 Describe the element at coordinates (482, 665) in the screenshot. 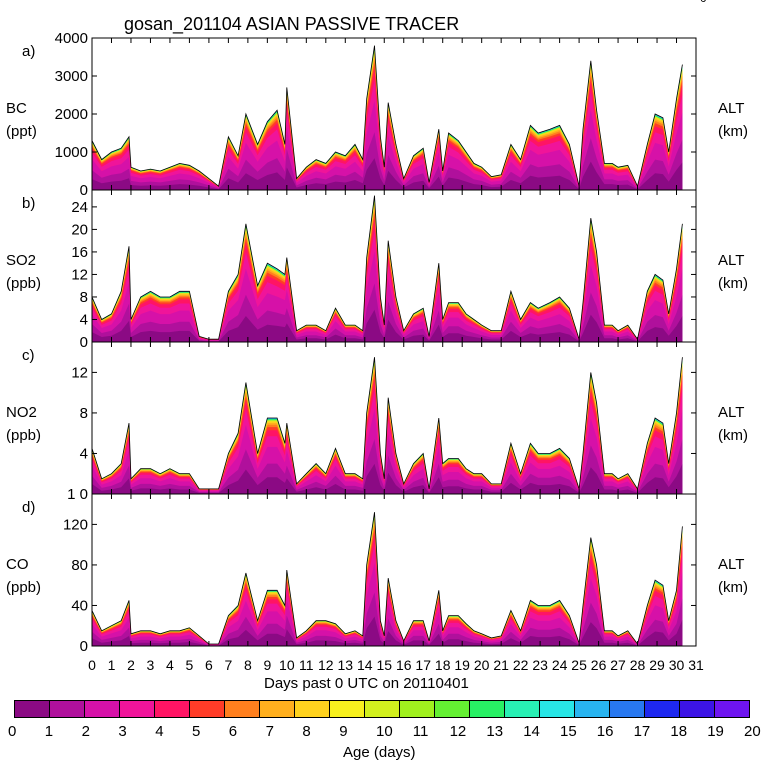

I see `x-tick-label: 20` at that location.